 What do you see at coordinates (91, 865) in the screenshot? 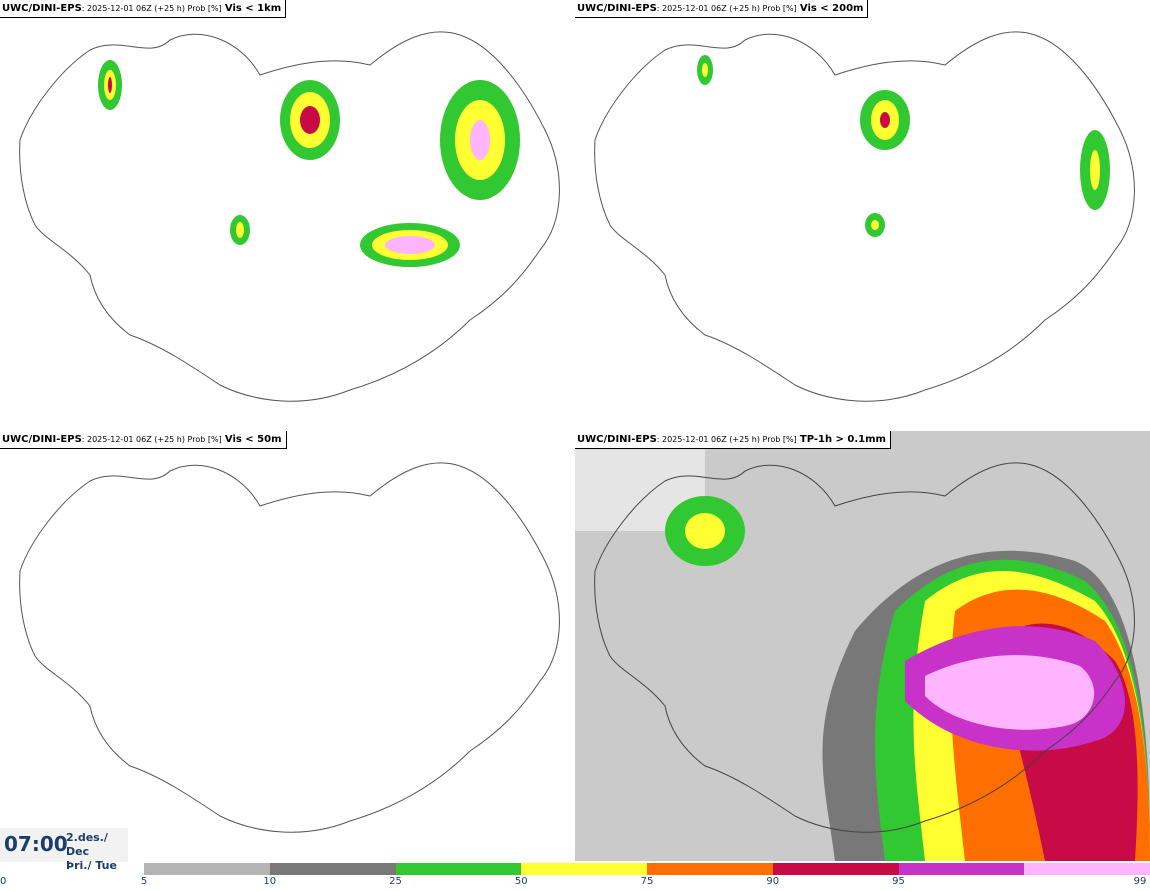
I see `date-line-2: Þri./ Tue` at bounding box center [91, 865].